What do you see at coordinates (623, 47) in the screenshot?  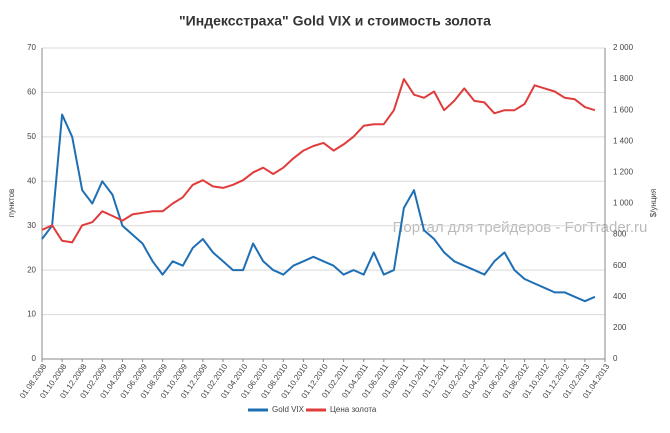 I see `y2-tick-label: 2 000` at bounding box center [623, 47].